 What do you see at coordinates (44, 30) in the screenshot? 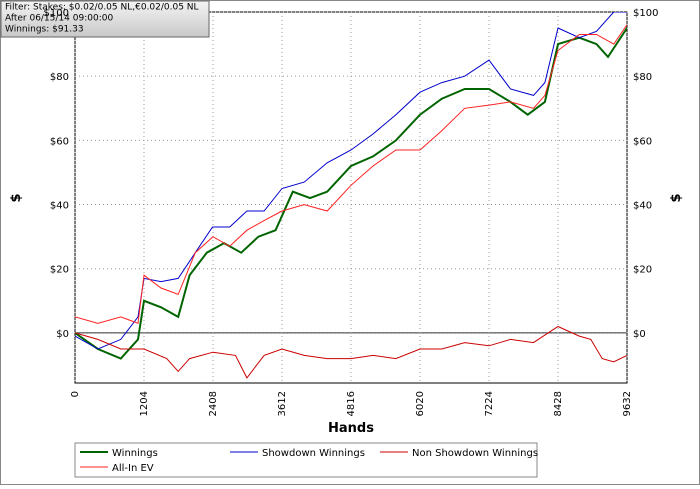
I see `filter-text: Winnings: $91.33` at bounding box center [44, 30].